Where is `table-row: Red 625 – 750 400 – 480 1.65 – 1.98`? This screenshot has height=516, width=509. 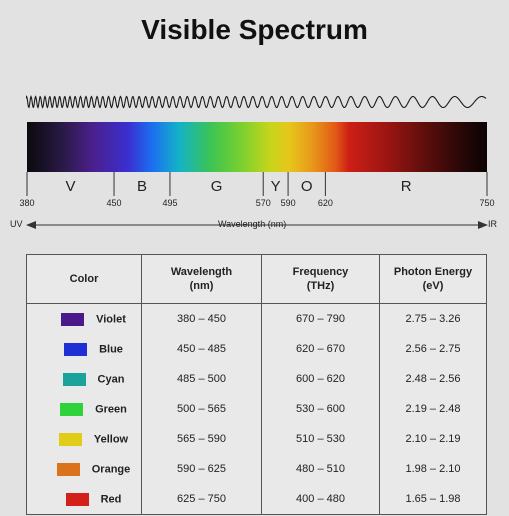
table-row: Red 625 – 750 400 – 480 1.65 – 1.98 is located at coordinates (256, 499).